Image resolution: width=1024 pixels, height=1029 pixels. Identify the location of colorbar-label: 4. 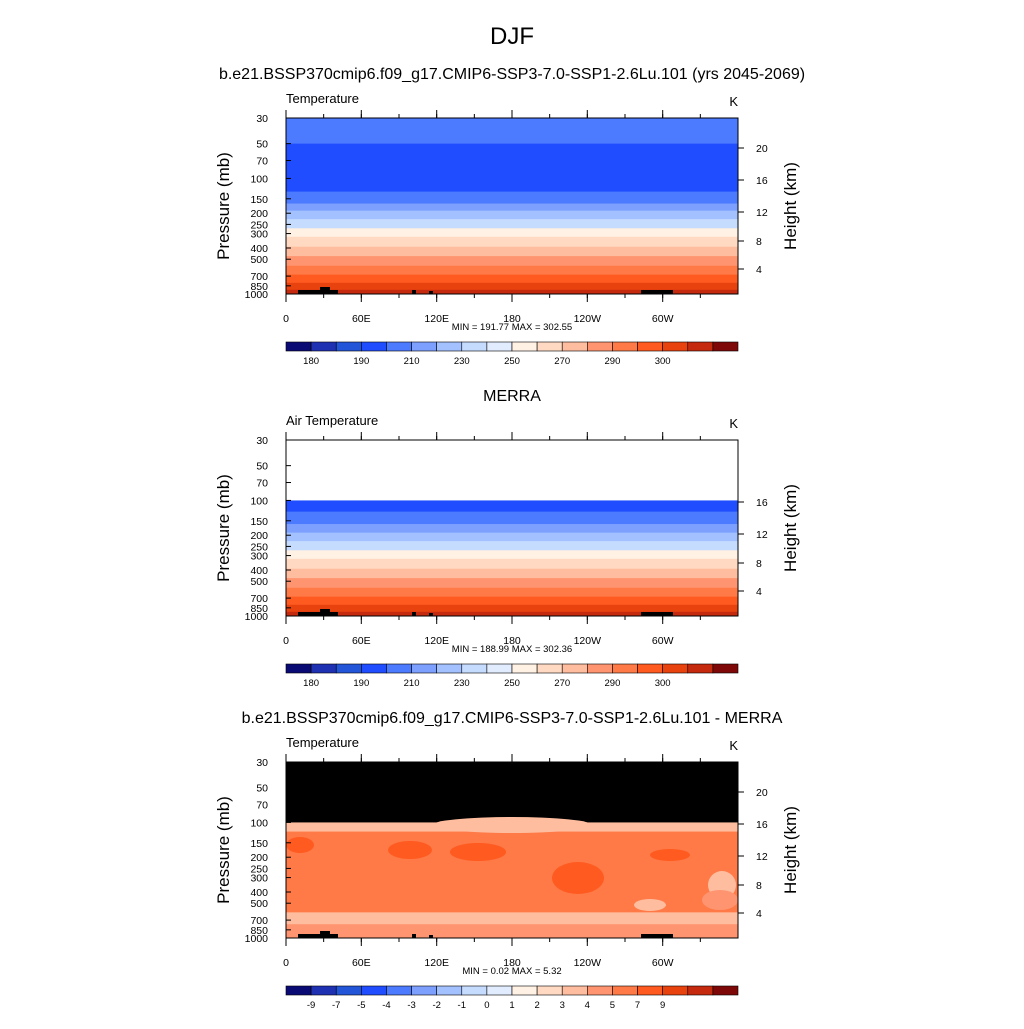
(587, 1005).